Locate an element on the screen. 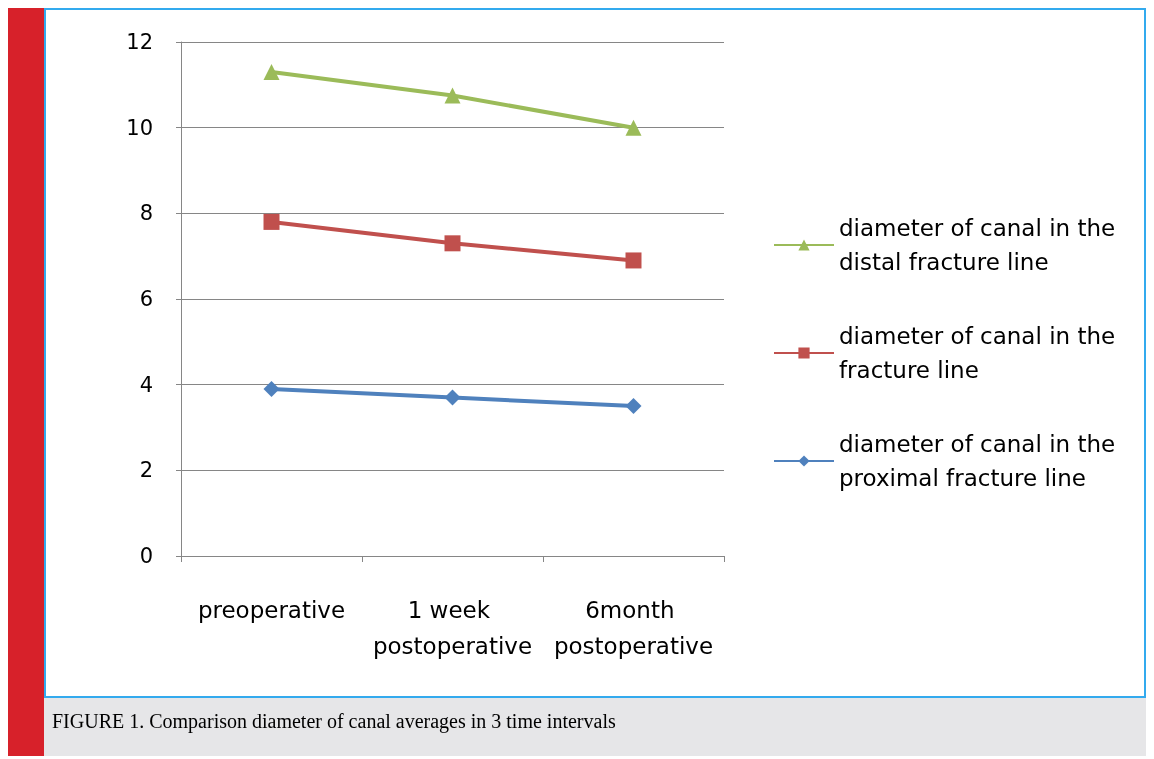  x-tick-label: preoperative is located at coordinates (271, 610).